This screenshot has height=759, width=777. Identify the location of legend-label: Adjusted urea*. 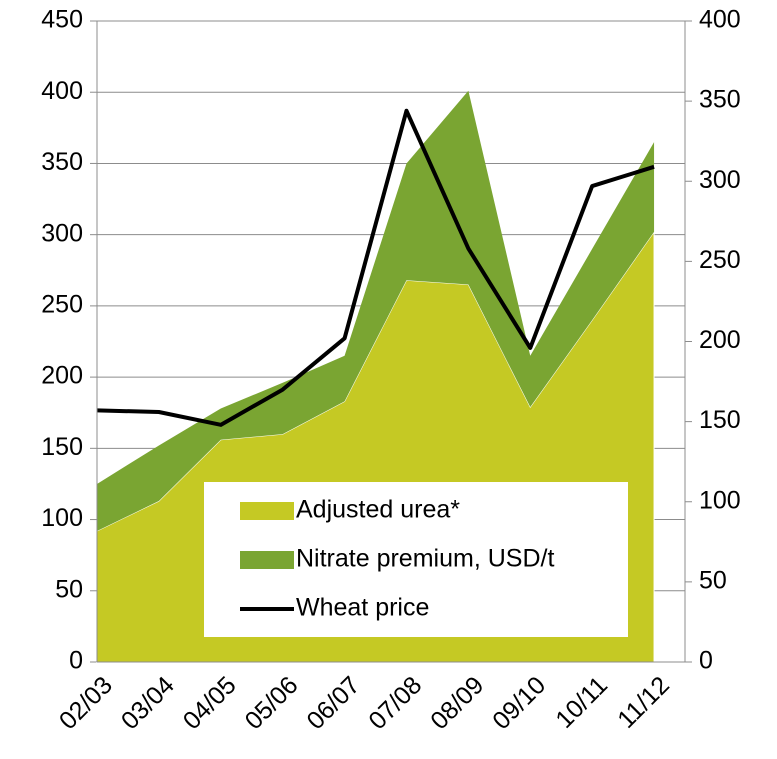
(378, 510).